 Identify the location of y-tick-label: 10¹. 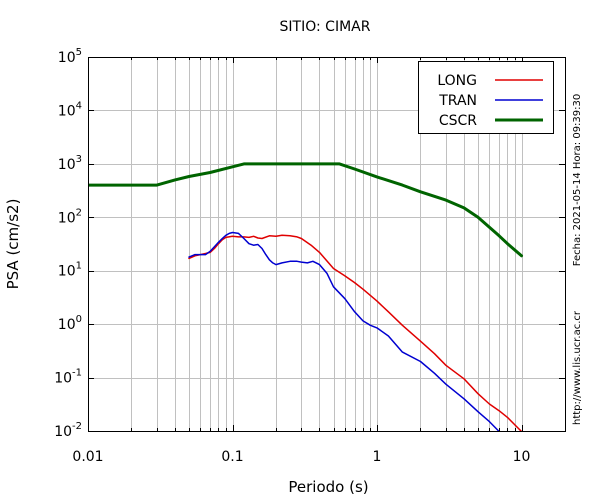
(70, 270).